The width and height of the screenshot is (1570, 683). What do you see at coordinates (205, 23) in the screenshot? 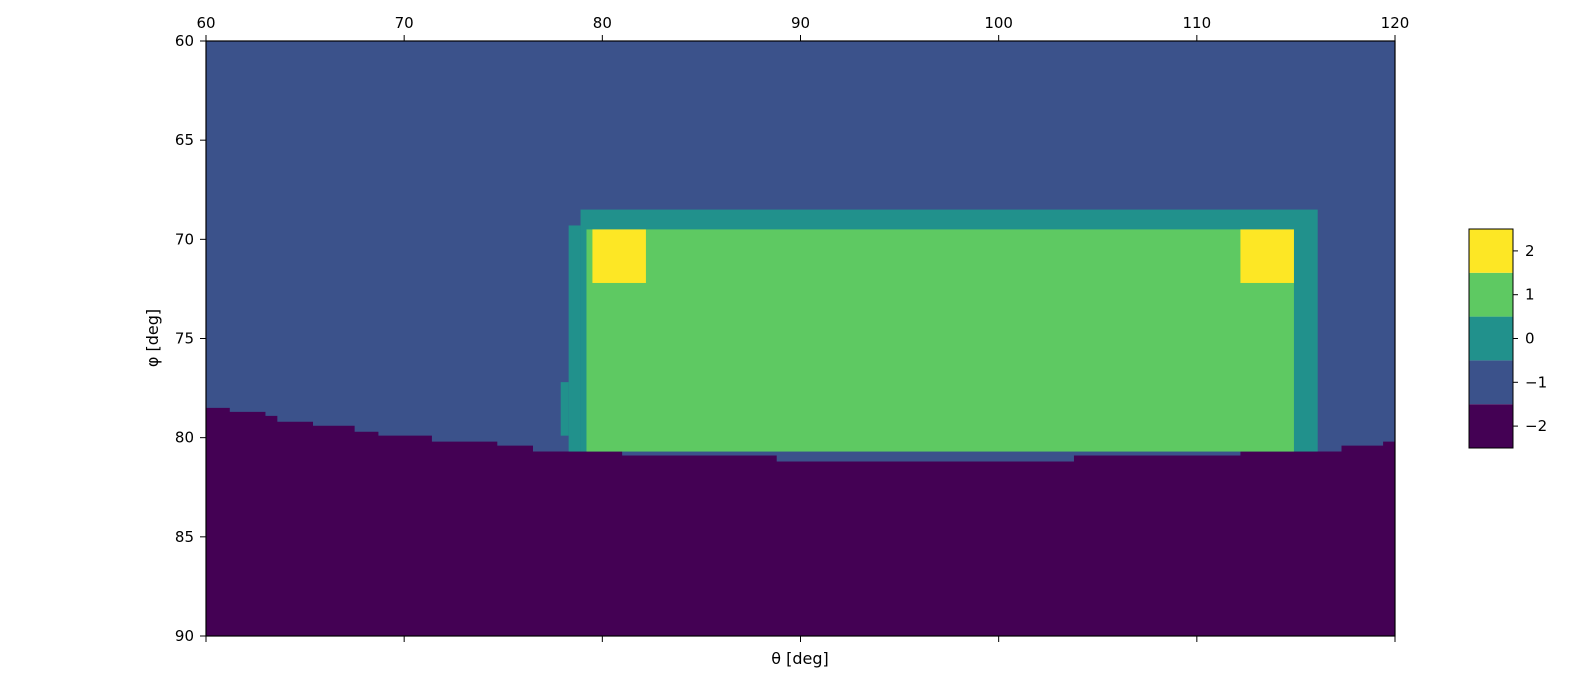
I see `x-tick-label: 60` at bounding box center [205, 23].